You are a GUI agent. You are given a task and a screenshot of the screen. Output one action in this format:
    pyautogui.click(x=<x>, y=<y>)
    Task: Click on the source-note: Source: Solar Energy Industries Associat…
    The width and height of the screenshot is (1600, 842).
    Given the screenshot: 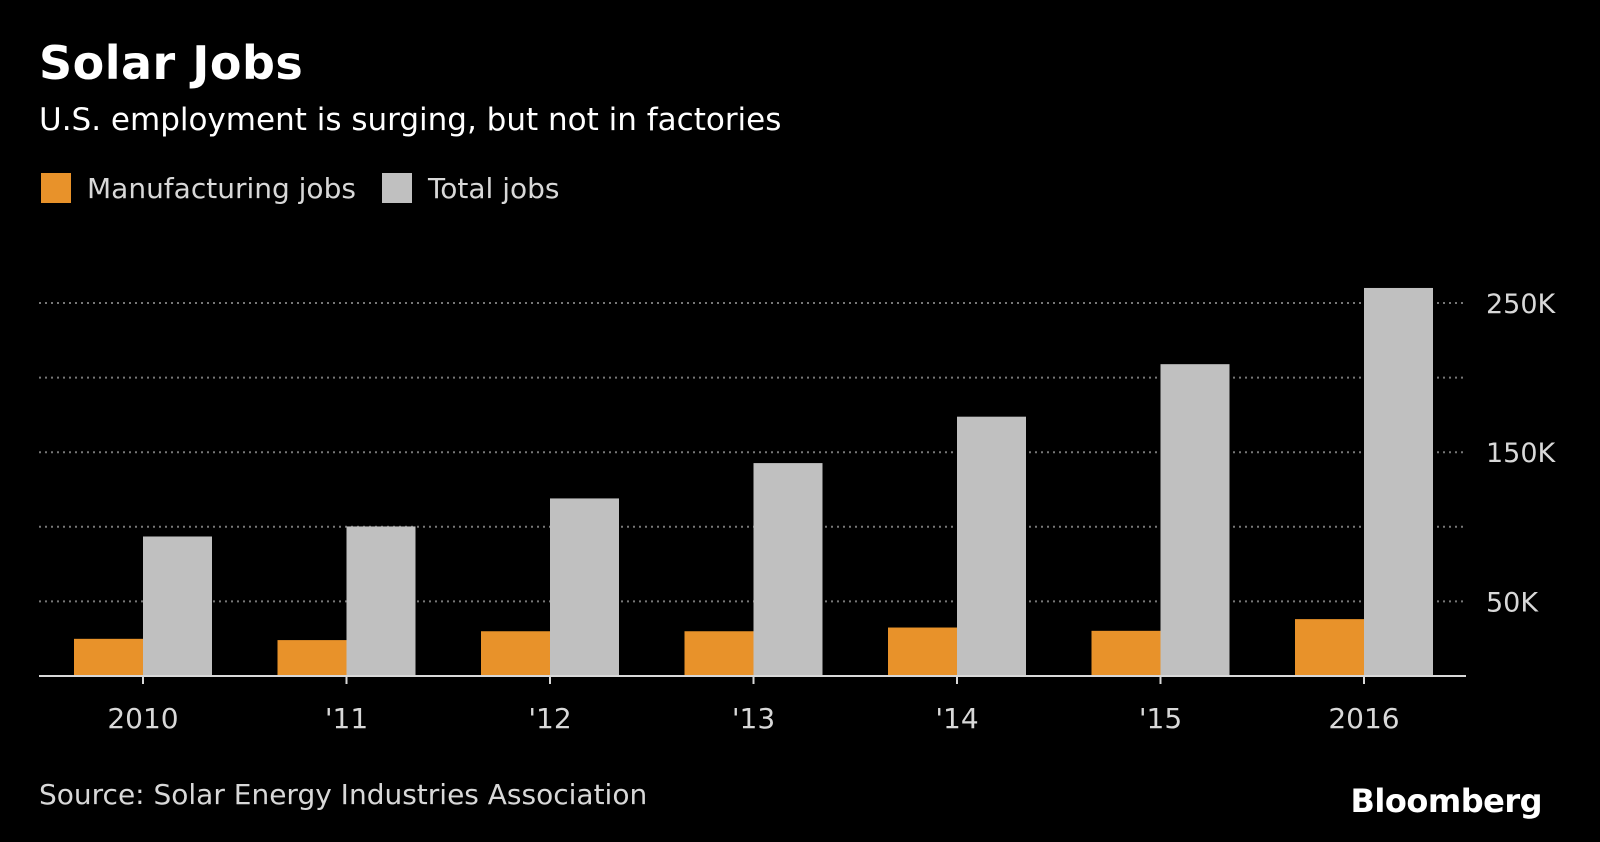 What is the action you would take?
    pyautogui.click(x=343, y=794)
    